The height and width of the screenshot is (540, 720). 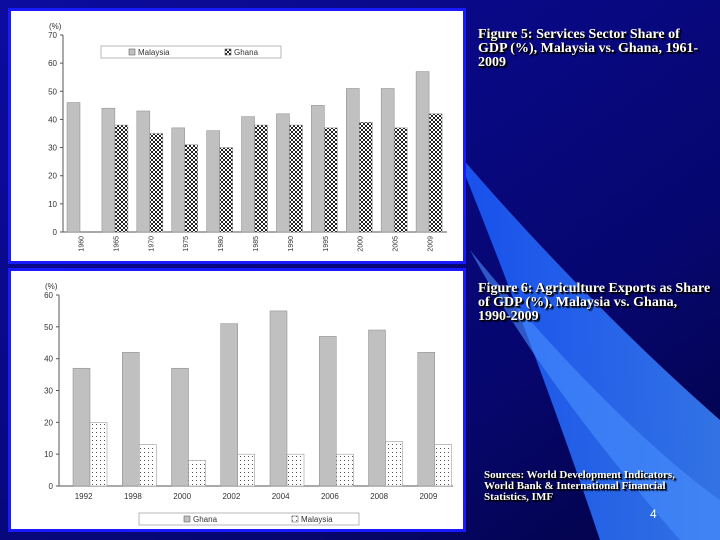 What do you see at coordinates (291, 244) in the screenshot?
I see `x-tick-label: 1990` at bounding box center [291, 244].